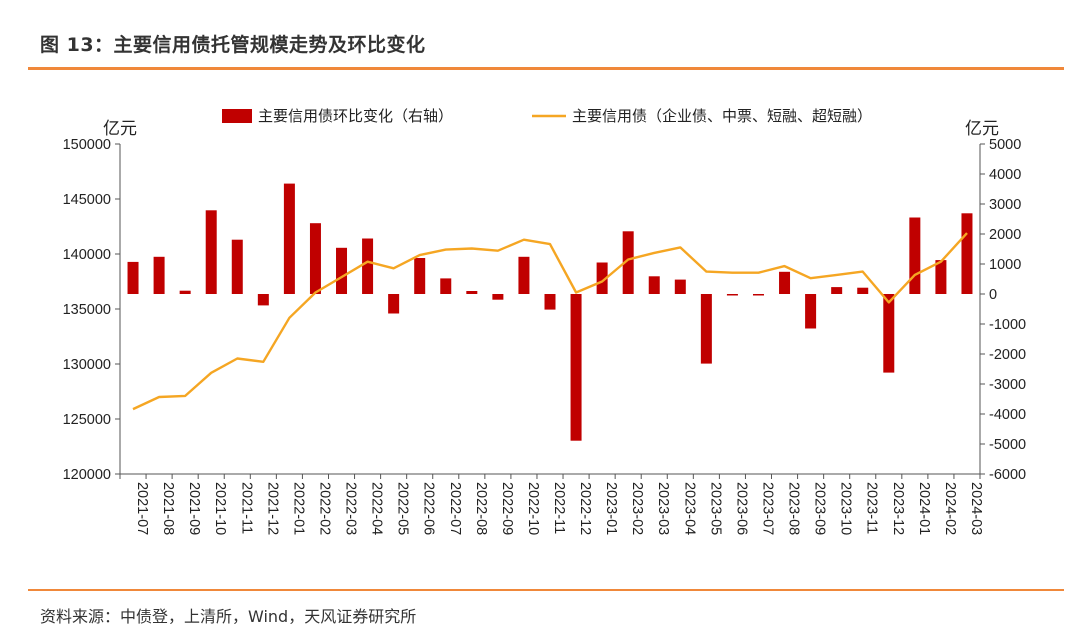 This screenshot has height=643, width=1080. What do you see at coordinates (611, 508) in the screenshot?
I see `x-axis-tick-label: 2023-01` at bounding box center [611, 508].